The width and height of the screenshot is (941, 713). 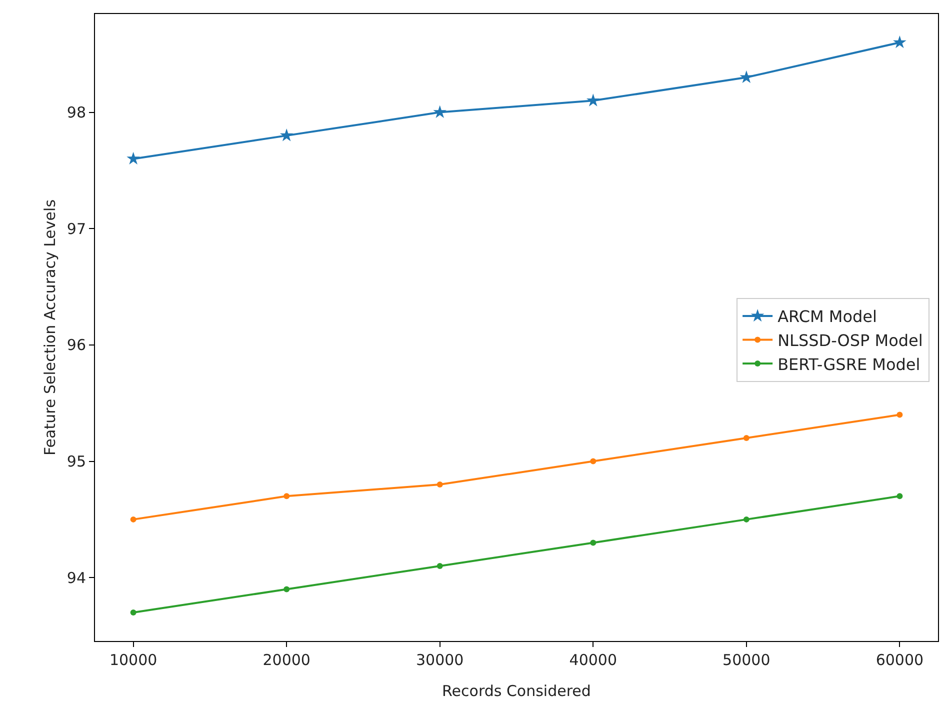 I want to click on legend-label: NLSSD-OSP Model, so click(x=850, y=340).